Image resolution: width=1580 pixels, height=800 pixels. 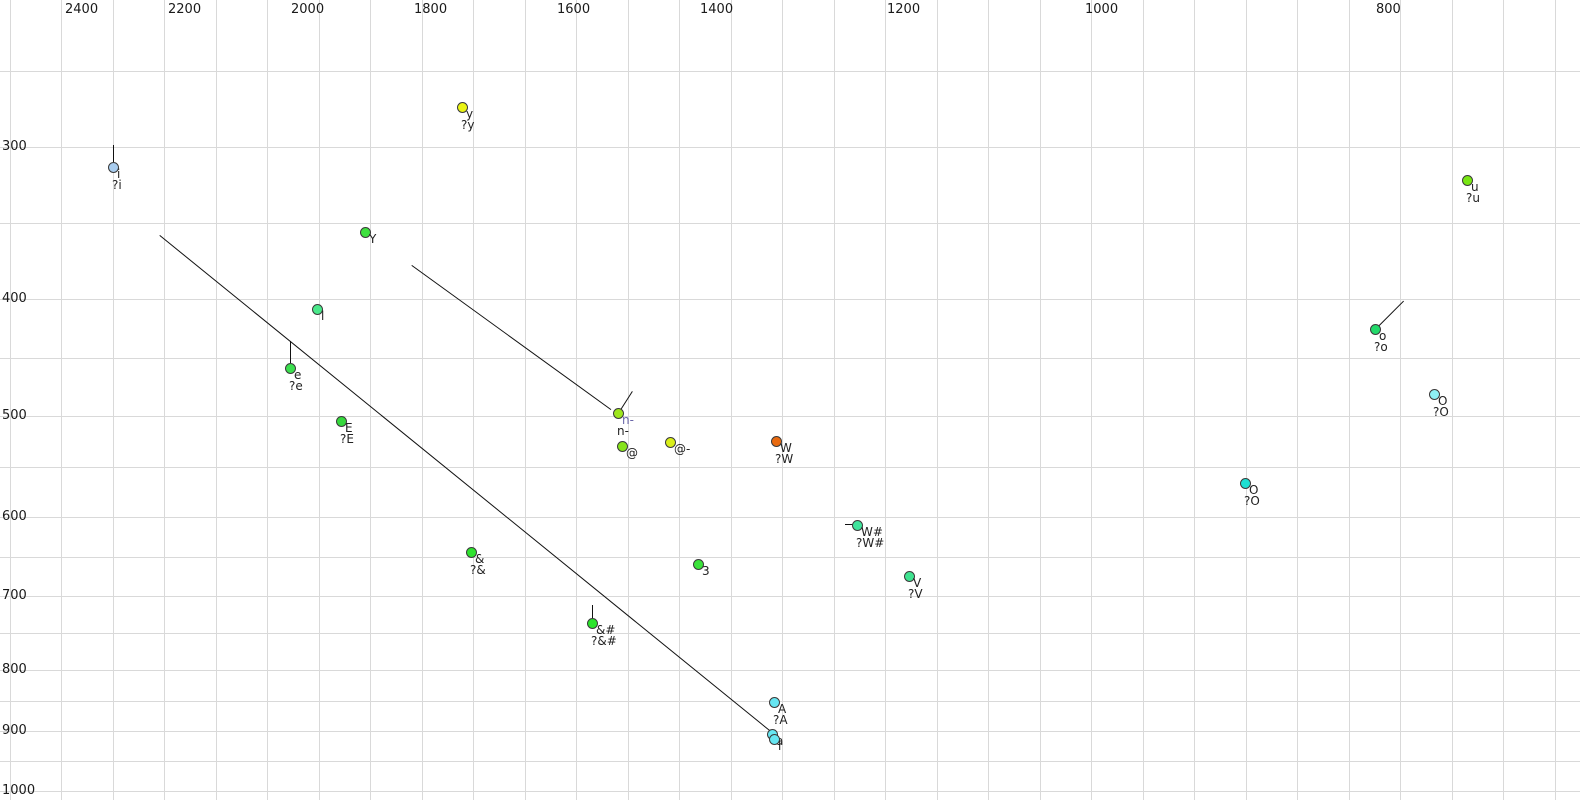 I want to click on y-axis-tick-label: 400, so click(x=14, y=298).